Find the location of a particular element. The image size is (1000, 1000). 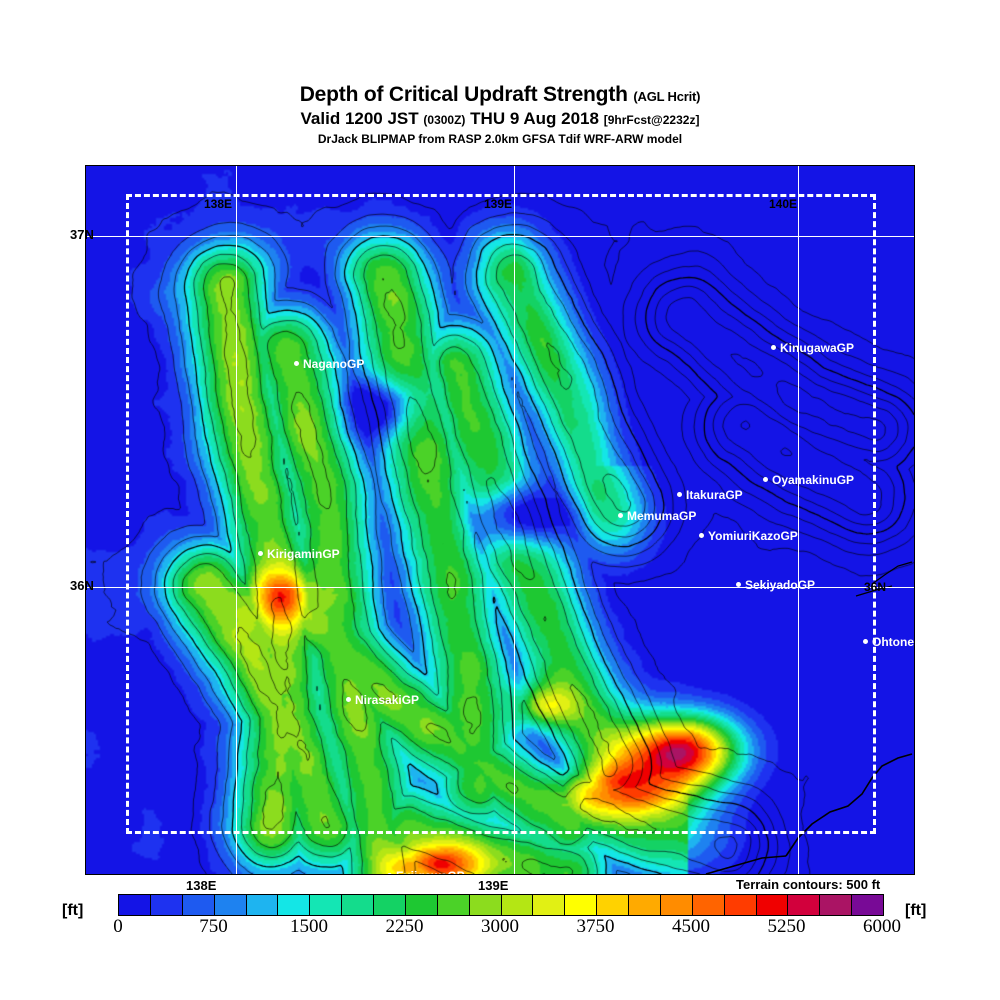

colorbar-tick-3000: 3000 is located at coordinates (500, 926).